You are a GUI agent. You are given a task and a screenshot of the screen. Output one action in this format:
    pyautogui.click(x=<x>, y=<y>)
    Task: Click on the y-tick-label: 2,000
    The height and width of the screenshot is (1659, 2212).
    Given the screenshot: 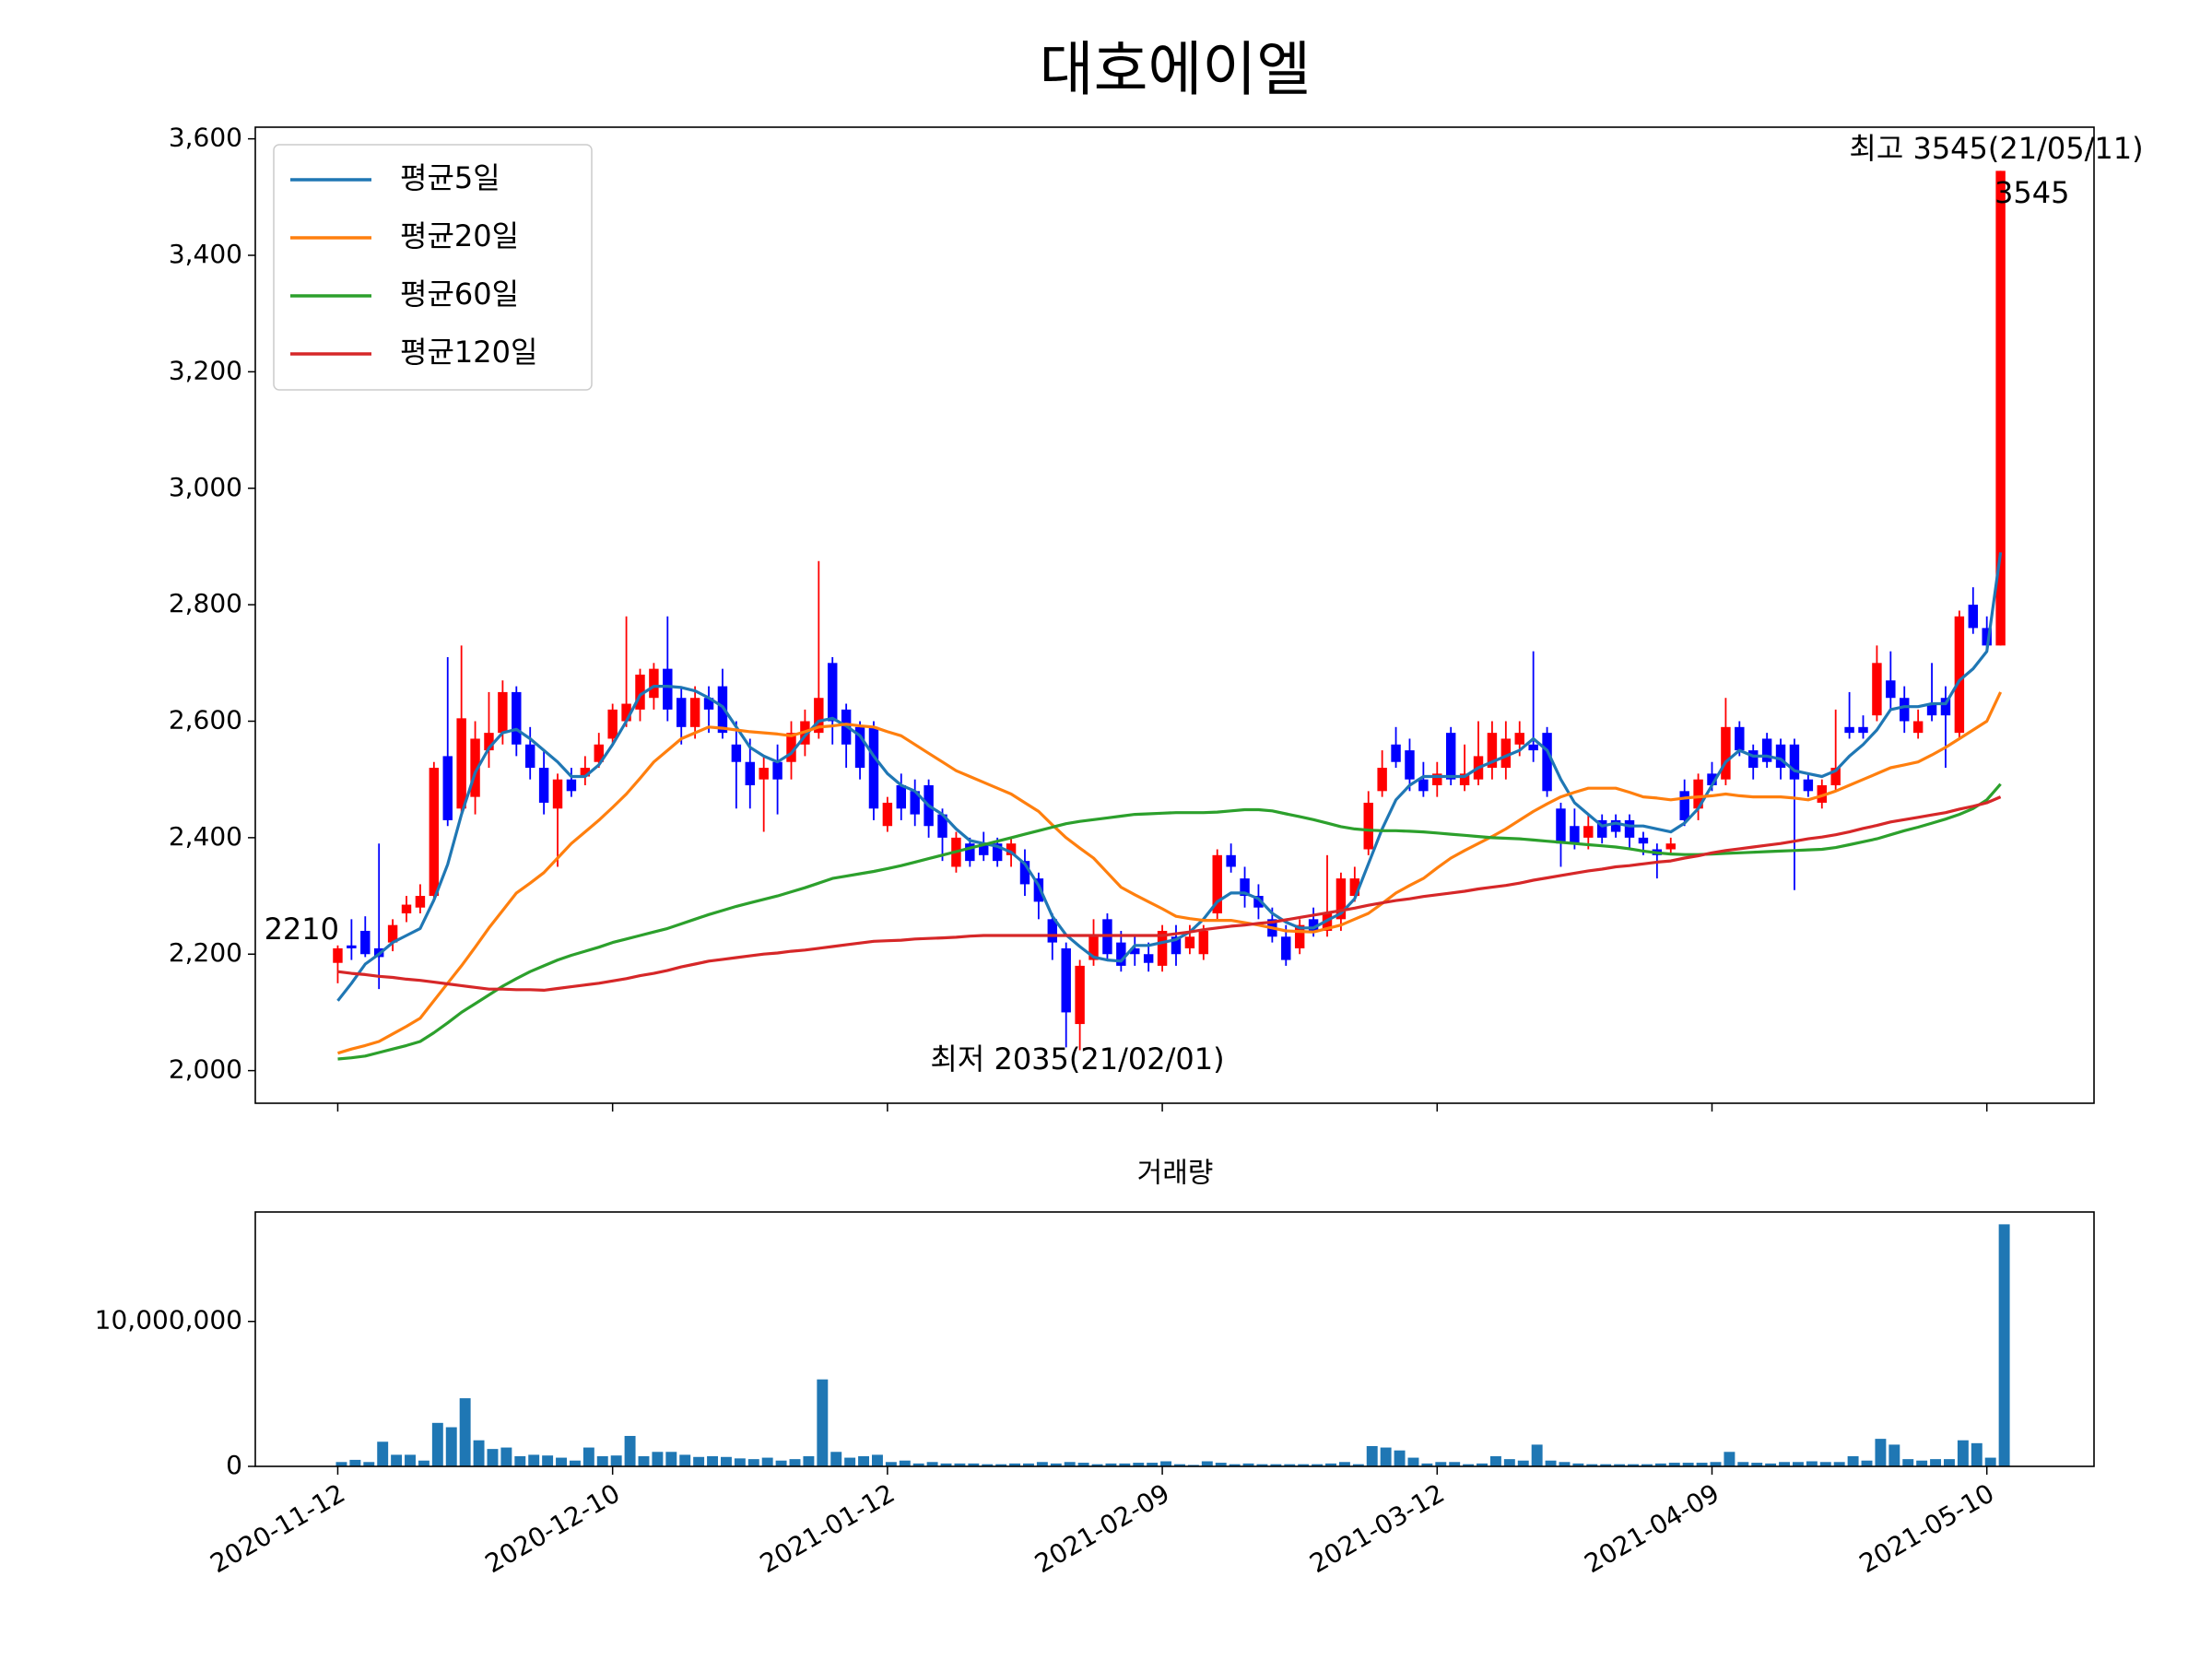 What is the action you would take?
    pyautogui.click(x=205, y=1069)
    